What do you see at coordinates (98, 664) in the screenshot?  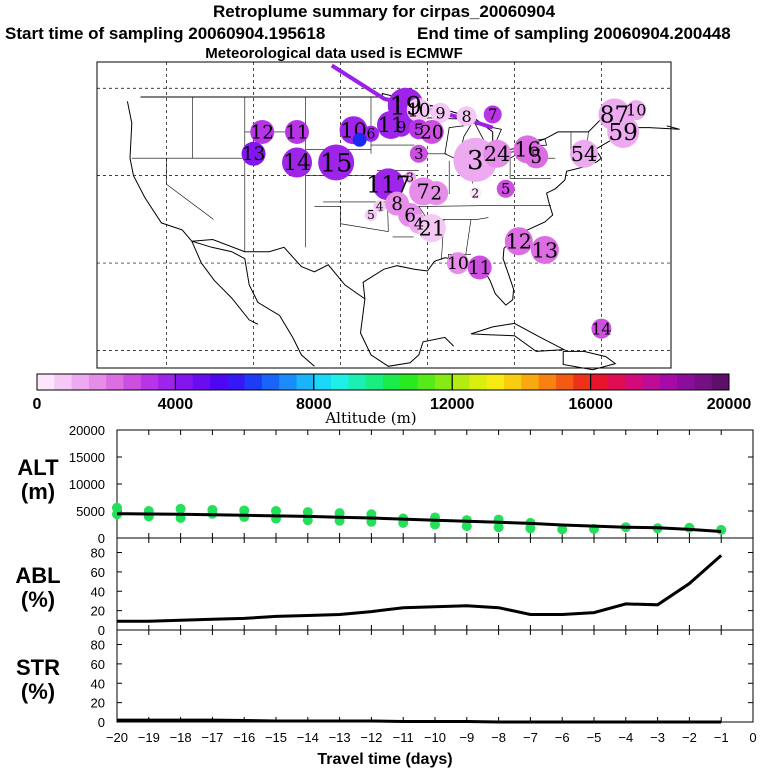 I see `y-tick-label: 60` at bounding box center [98, 664].